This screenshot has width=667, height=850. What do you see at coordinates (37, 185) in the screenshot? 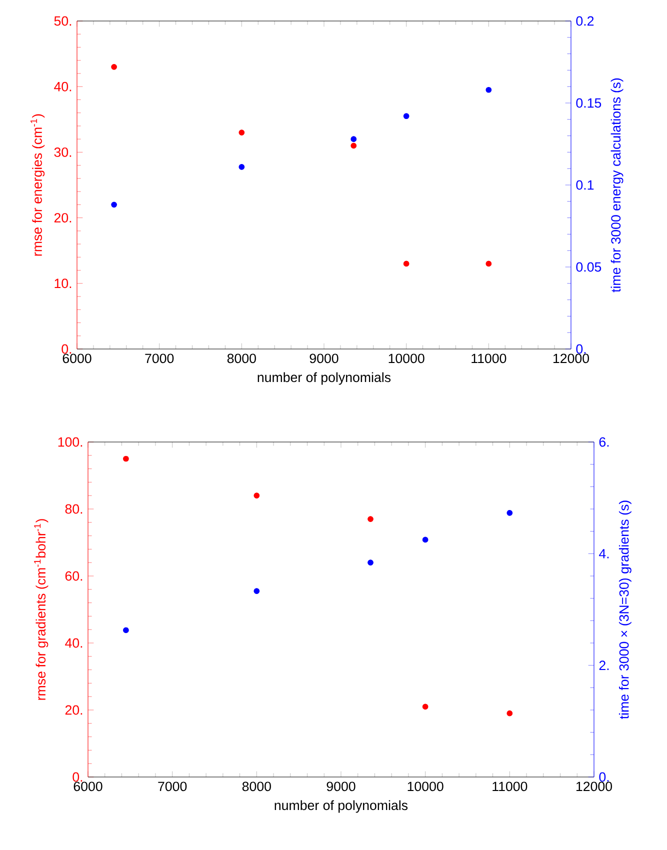
I see `y-axis-title: rmse for energies (cm$^{-1}$)` at bounding box center [37, 185].